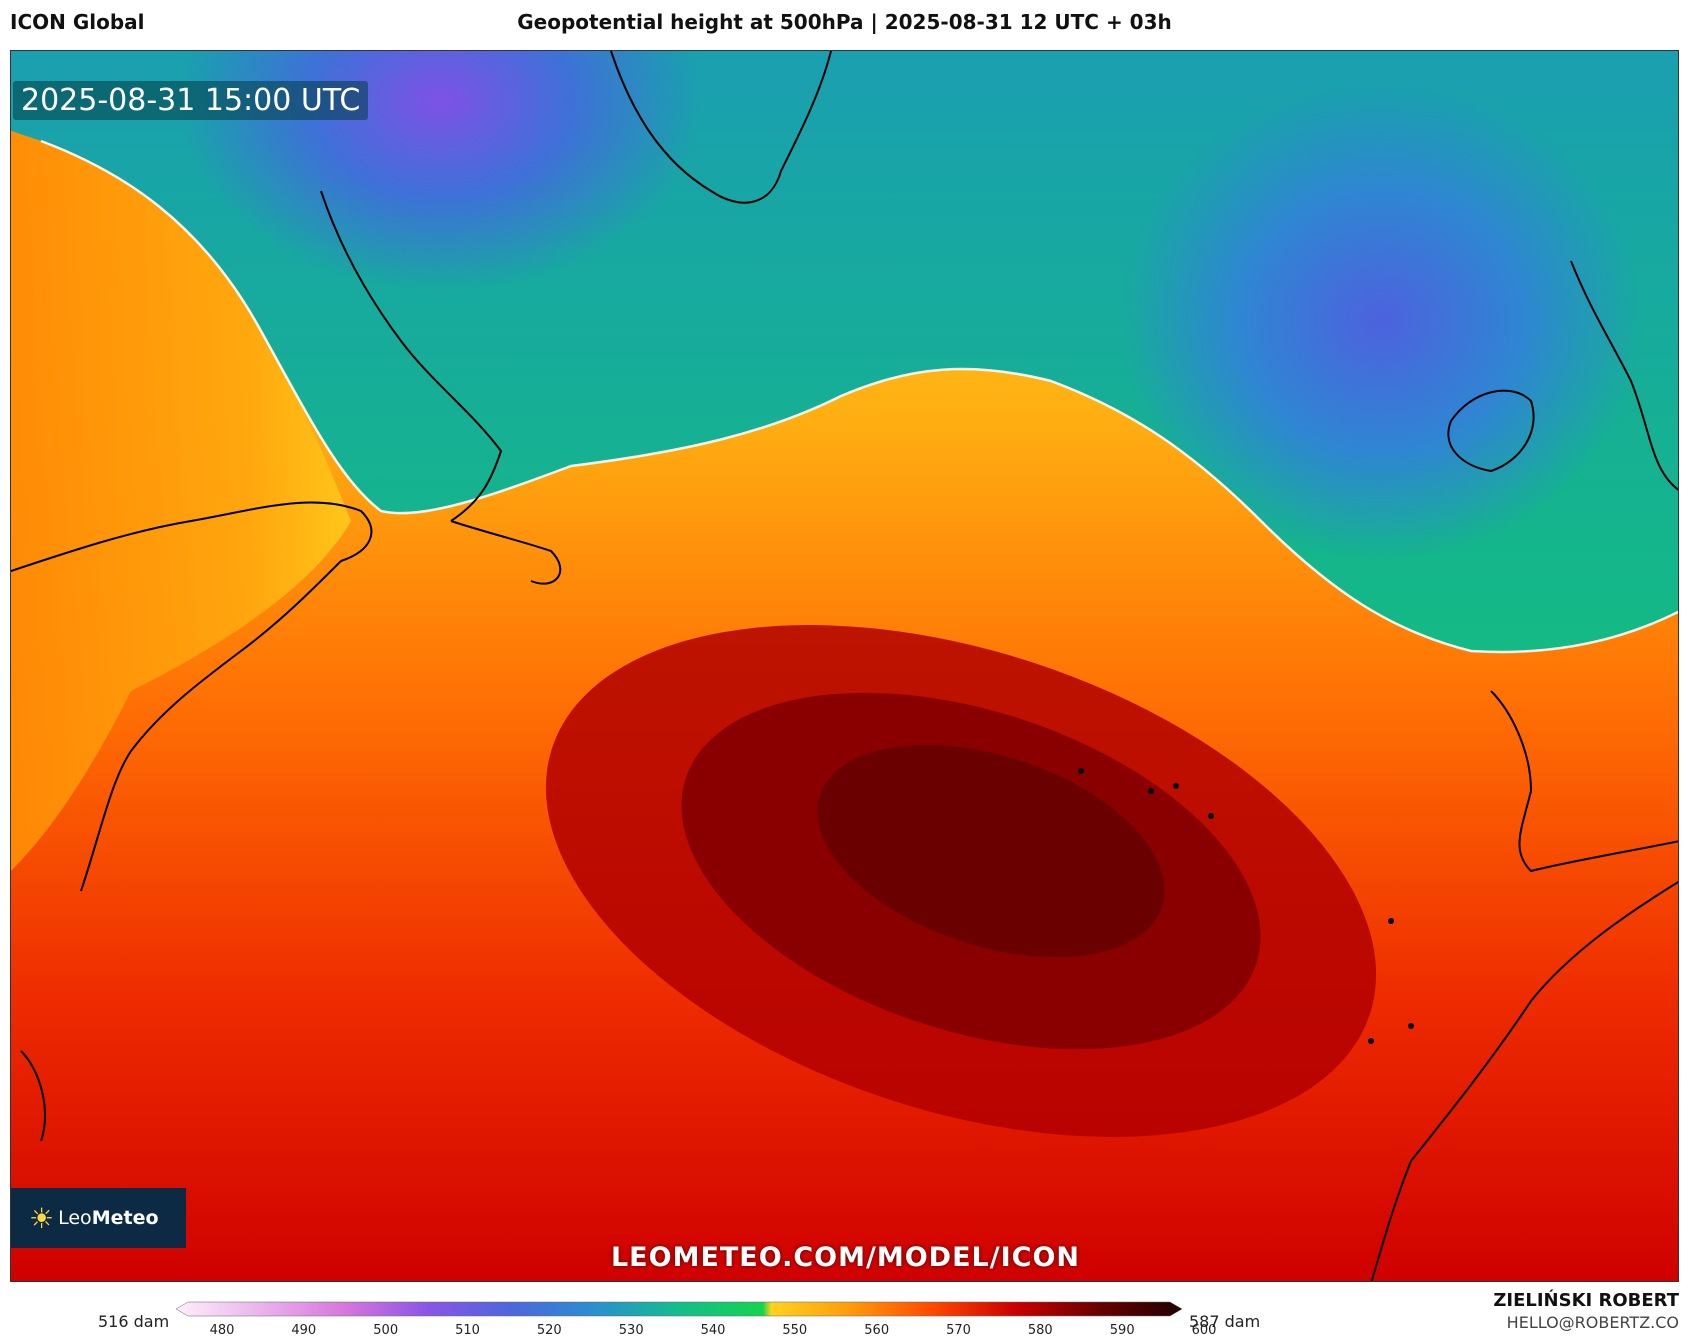 The image size is (1689, 1338). I want to click on leometeo-logo: ☀ LeoMeteo, so click(98, 1218).